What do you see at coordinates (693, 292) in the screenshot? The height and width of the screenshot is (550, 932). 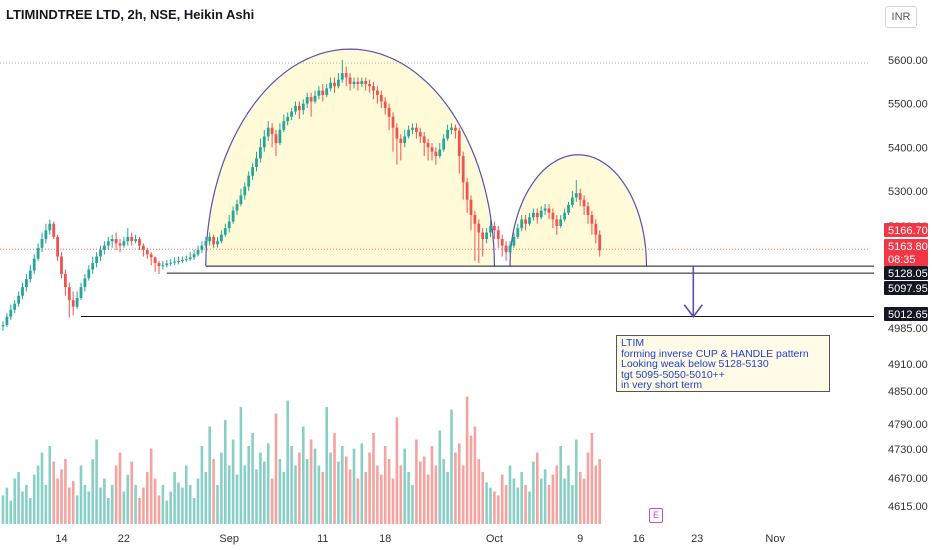 I see `target-arrow` at bounding box center [693, 292].